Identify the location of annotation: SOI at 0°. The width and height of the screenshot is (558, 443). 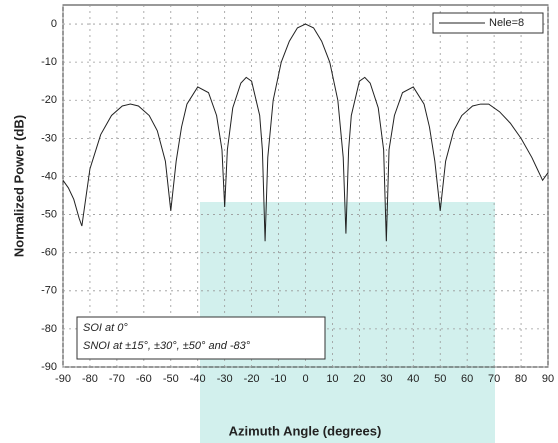
(105, 328).